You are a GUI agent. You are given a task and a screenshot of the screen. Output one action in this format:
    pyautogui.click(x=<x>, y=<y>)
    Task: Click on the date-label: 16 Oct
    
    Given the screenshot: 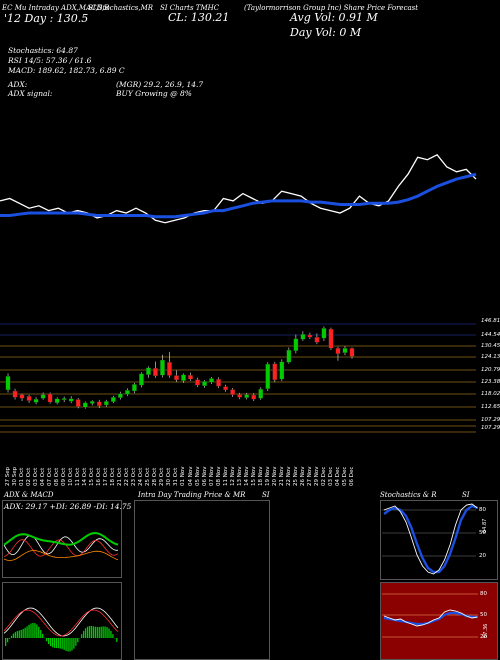 What is the action you would take?
    pyautogui.click(x=99, y=476)
    